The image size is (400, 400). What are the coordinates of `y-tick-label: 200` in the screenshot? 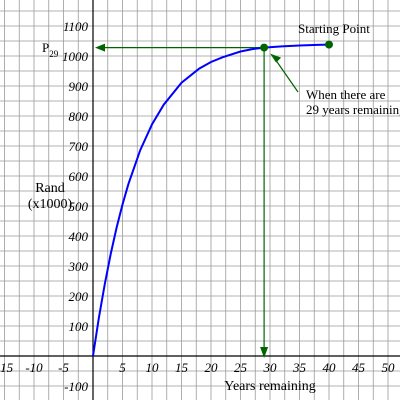 It's located at (79, 296).